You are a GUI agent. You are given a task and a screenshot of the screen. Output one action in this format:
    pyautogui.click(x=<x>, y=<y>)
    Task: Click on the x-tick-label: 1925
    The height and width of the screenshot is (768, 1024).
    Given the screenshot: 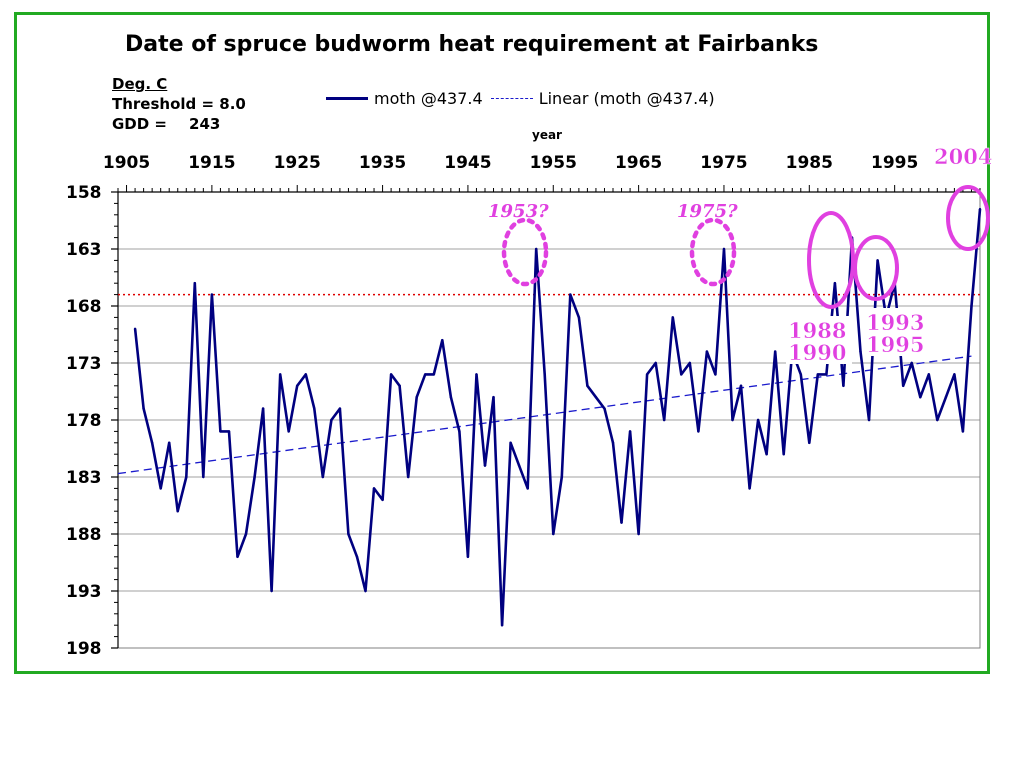 What is the action you would take?
    pyautogui.click(x=297, y=163)
    